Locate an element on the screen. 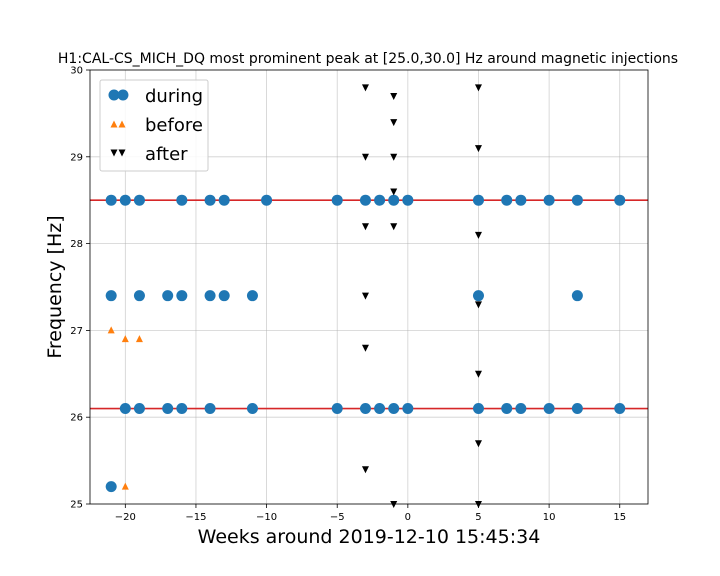  series-after is located at coordinates (421, 296).